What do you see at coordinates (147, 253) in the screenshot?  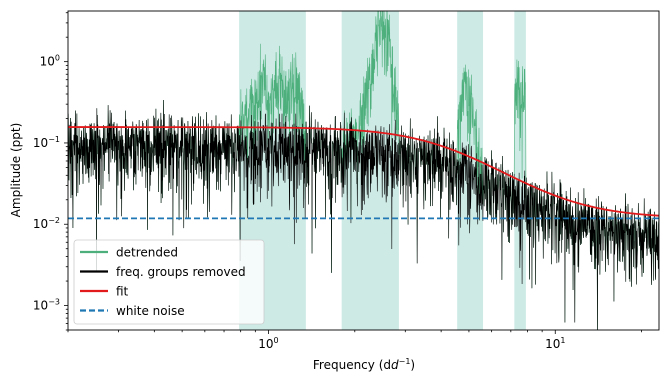 I see `legend-label: detrended` at bounding box center [147, 253].